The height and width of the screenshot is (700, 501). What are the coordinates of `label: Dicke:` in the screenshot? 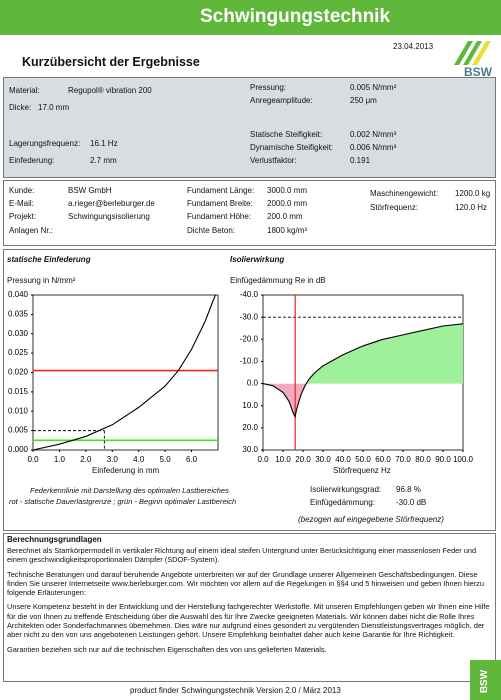 It's located at (20, 107).